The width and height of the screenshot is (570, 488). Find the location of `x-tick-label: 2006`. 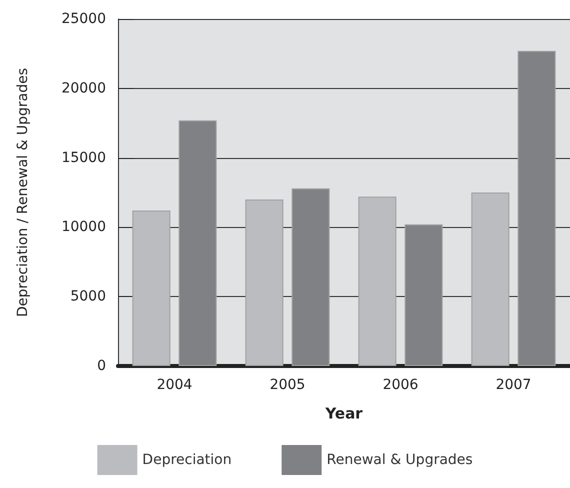

x-tick-label: 2006 is located at coordinates (400, 385).